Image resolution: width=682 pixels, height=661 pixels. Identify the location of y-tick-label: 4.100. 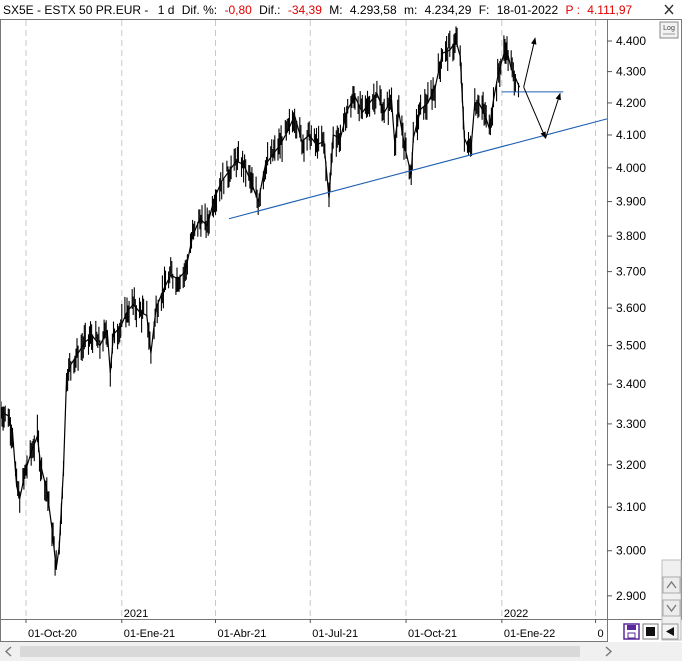
(631, 135).